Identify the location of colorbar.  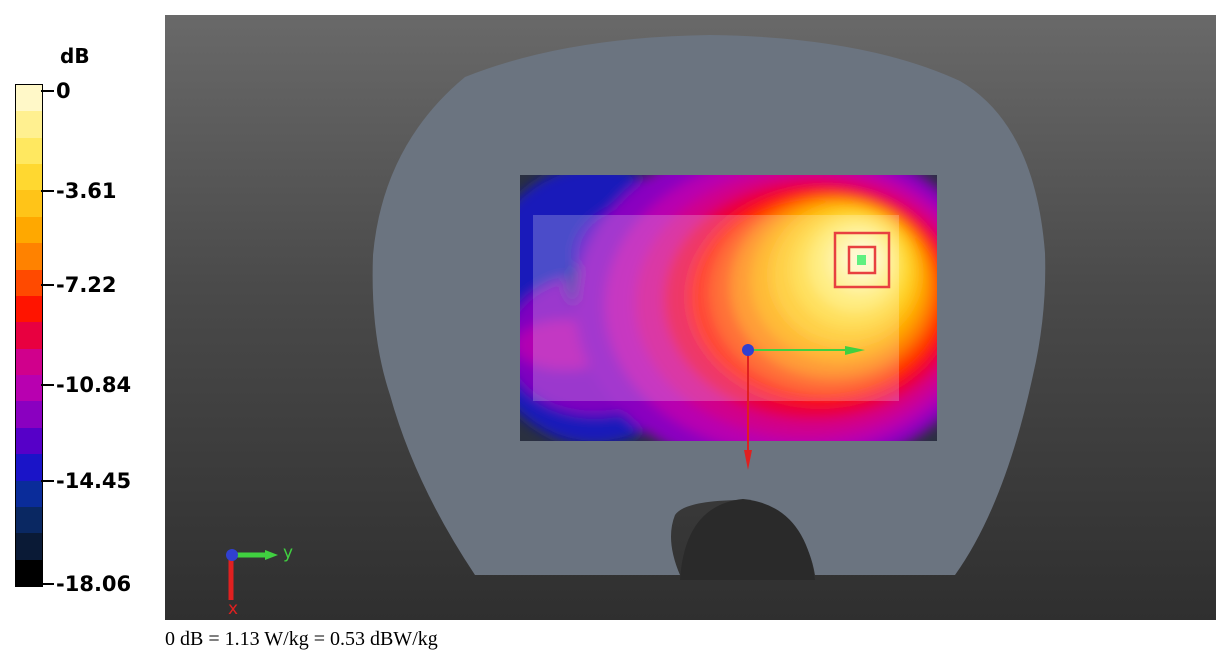
(29, 335).